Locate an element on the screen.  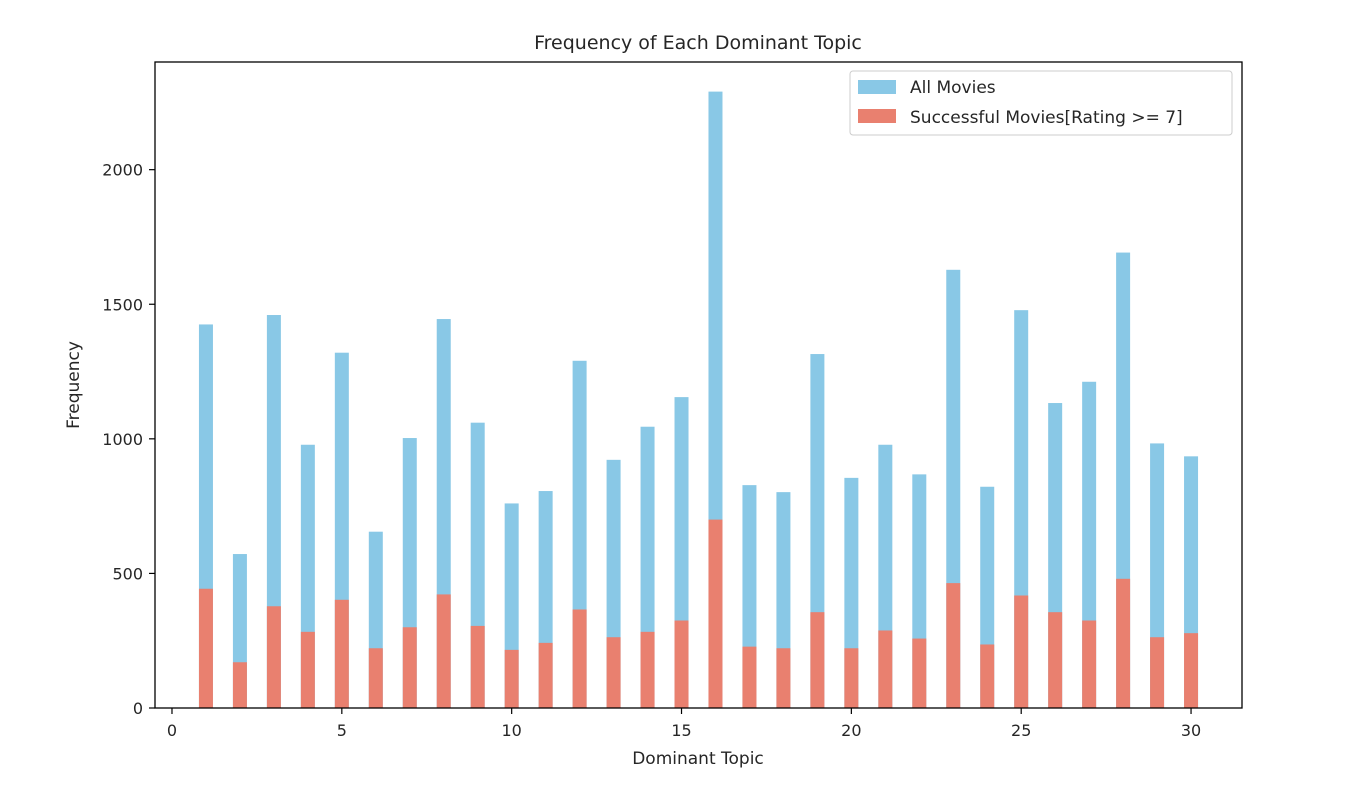
x-tick-label-25: 25 is located at coordinates (1021, 730).